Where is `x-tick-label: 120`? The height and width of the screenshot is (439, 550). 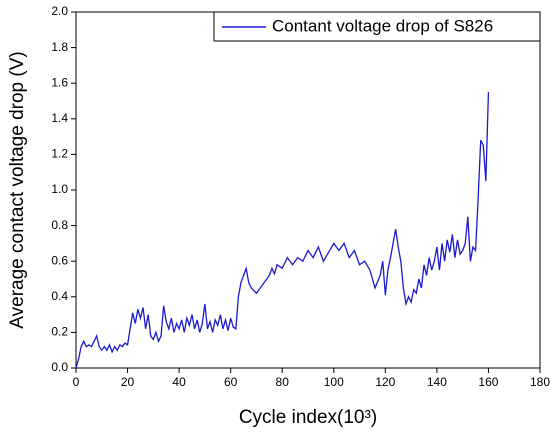 x-tick-label: 120 is located at coordinates (385, 382).